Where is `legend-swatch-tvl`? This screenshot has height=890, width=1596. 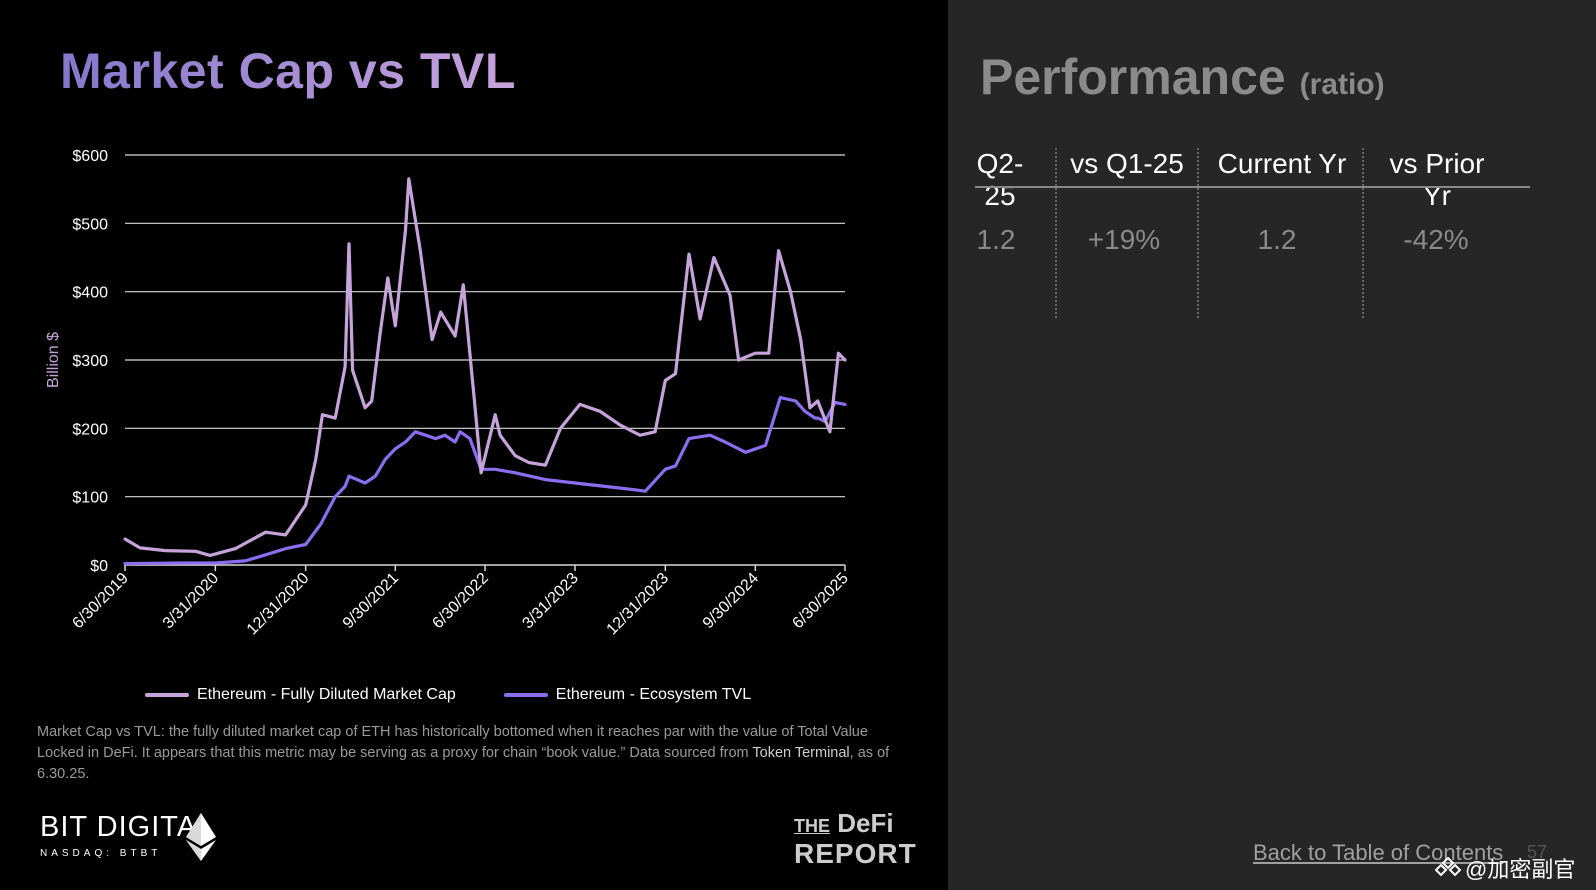
legend-swatch-tvl is located at coordinates (525, 695).